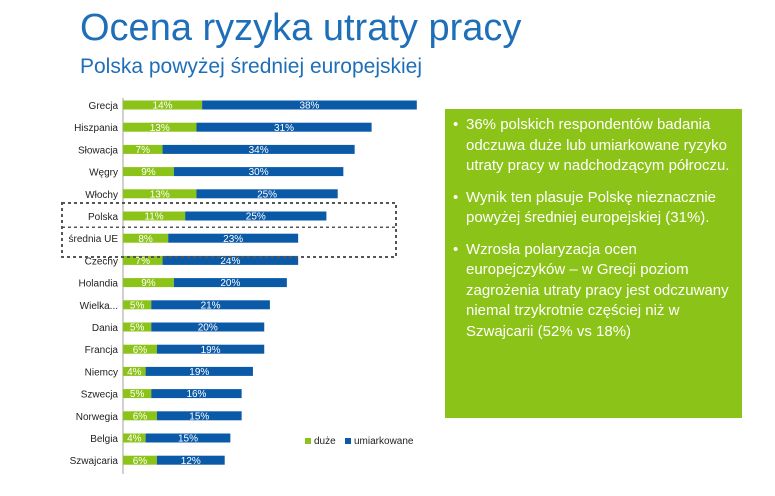 This screenshot has width=775, height=496. Describe the element at coordinates (103, 217) in the screenshot. I see `category-label: Polska` at that location.